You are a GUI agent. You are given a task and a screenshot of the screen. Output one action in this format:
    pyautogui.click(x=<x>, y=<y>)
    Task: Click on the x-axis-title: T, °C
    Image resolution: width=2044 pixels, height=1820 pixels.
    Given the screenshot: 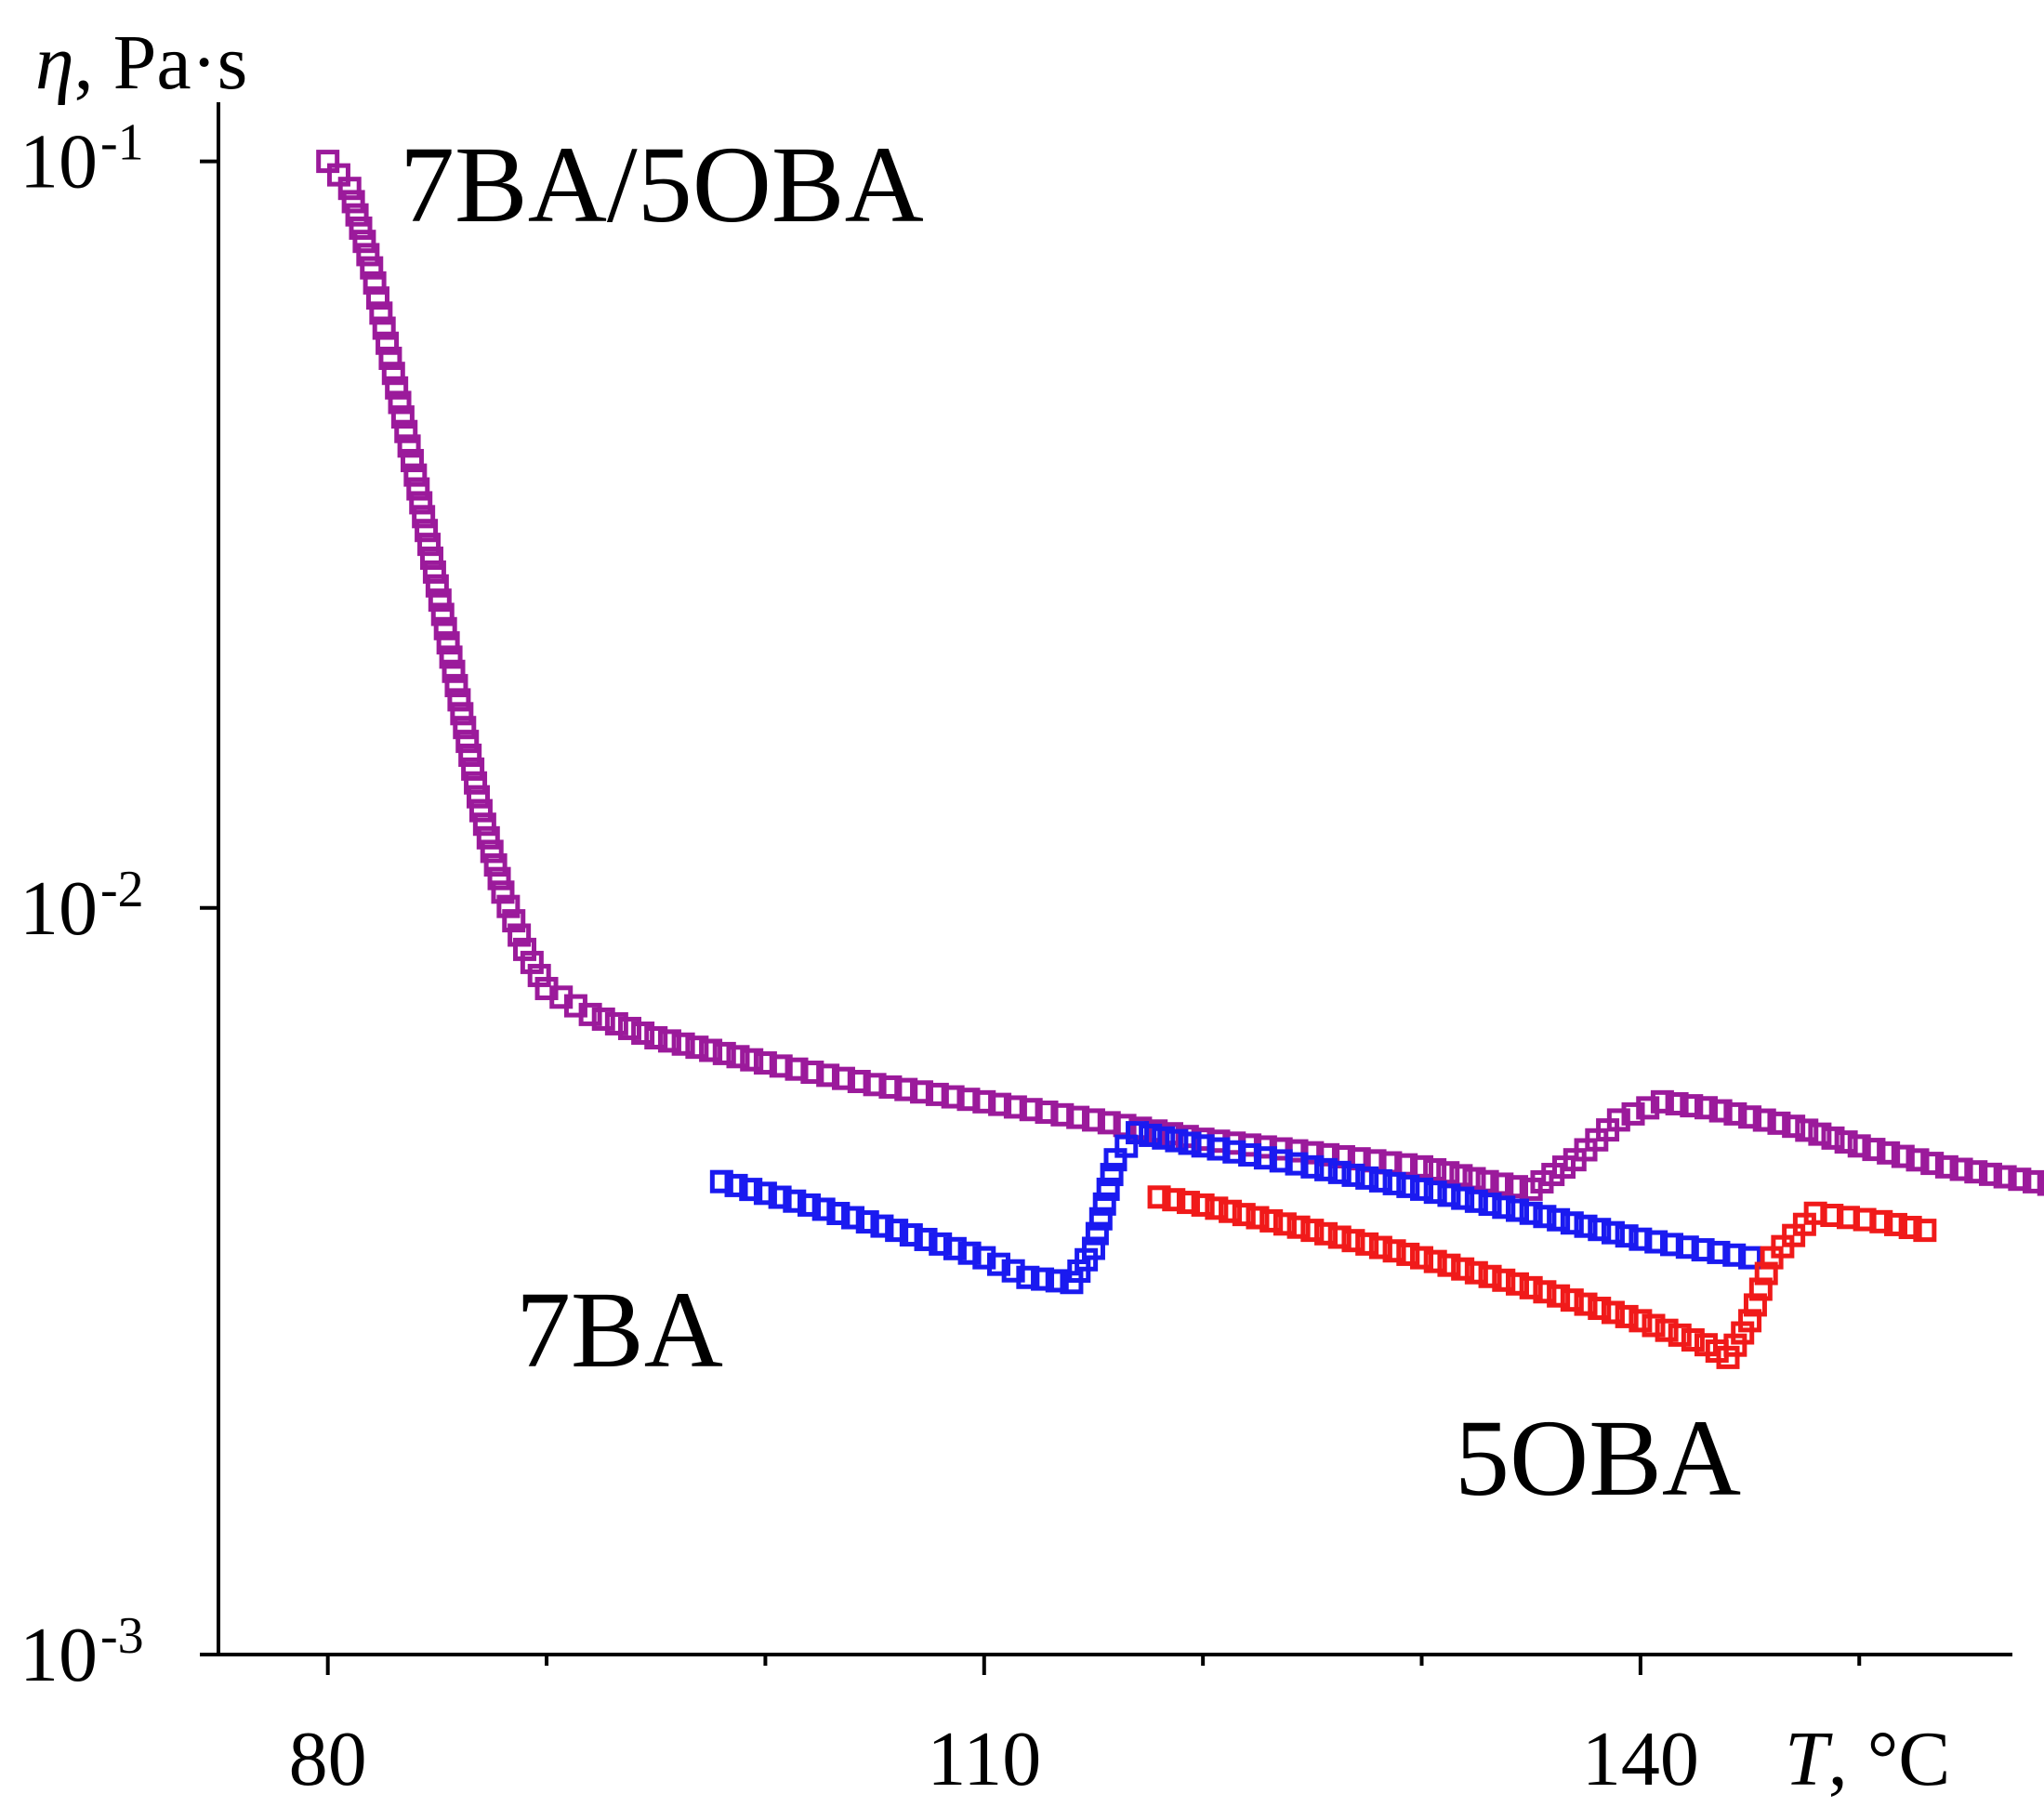 What is the action you would take?
    pyautogui.click(x=1867, y=1759)
    